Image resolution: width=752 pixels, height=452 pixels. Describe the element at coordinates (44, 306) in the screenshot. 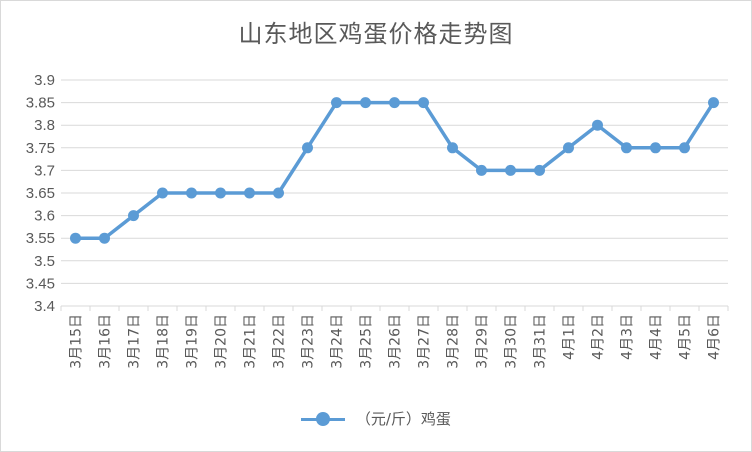

I see `y-tick-label: 3.4` at that location.